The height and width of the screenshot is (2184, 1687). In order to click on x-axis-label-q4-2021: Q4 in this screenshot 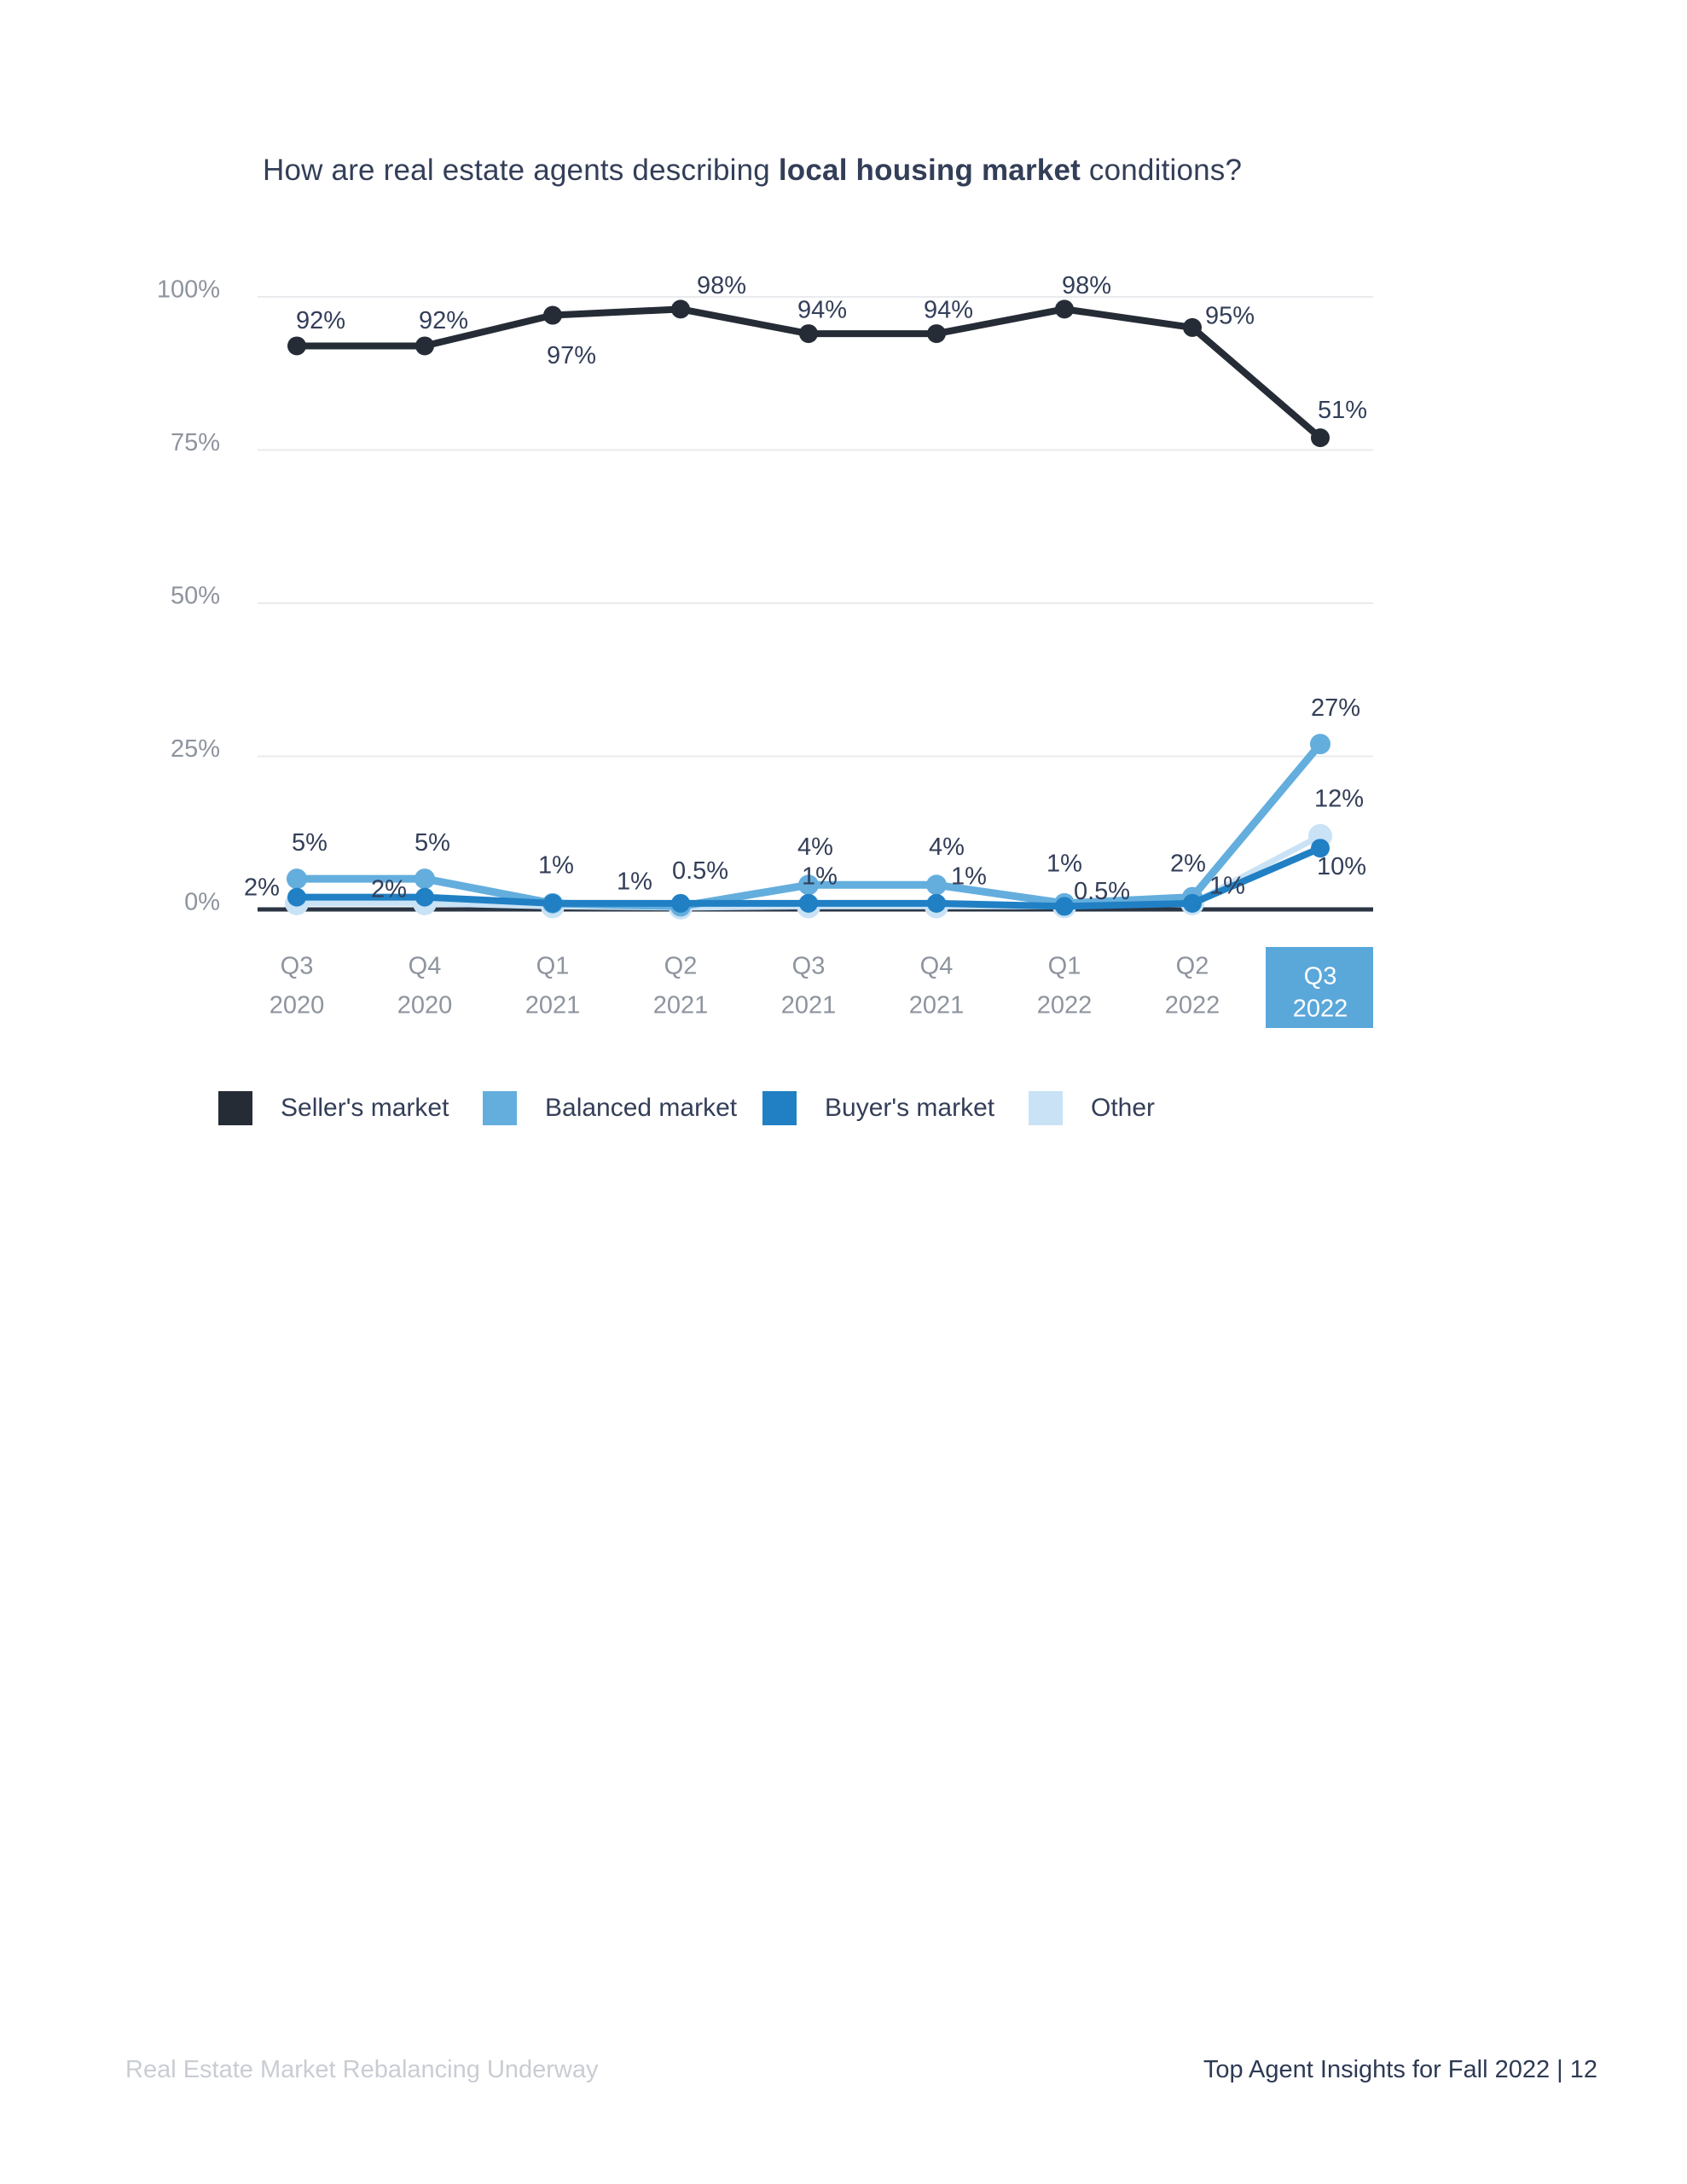, I will do `click(937, 966)`.